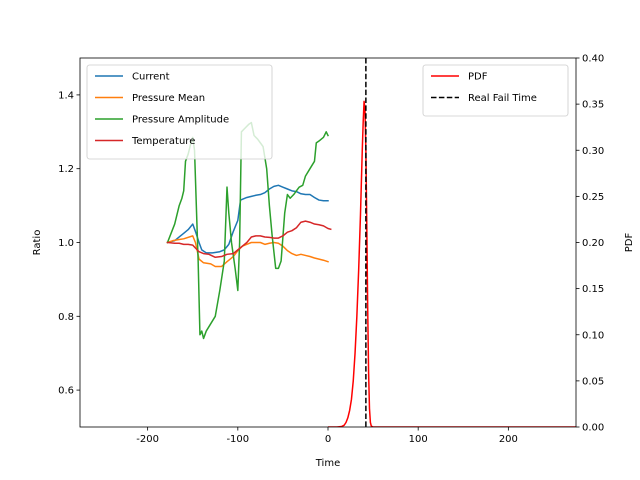 Image resolution: width=640 pixels, height=480 pixels. Describe the element at coordinates (327, 463) in the screenshot. I see `x-axis-label: Time` at that location.